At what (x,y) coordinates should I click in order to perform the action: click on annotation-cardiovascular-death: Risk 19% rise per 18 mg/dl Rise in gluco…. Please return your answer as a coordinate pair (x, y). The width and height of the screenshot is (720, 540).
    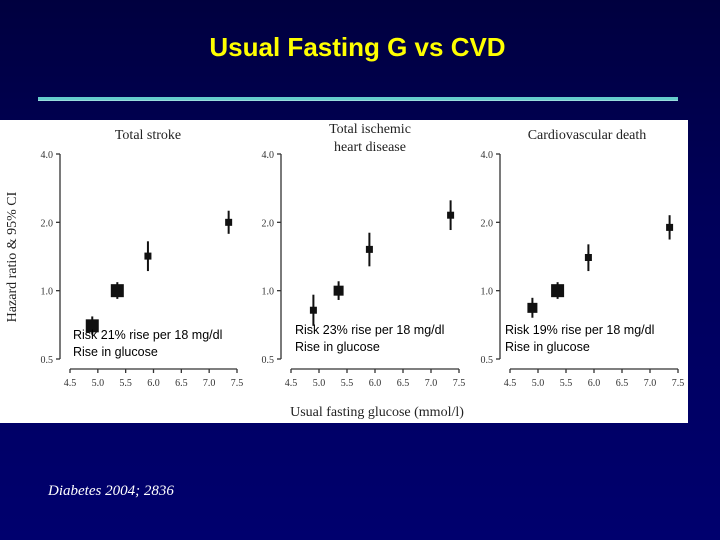
    Looking at the image, I should click on (579, 339).